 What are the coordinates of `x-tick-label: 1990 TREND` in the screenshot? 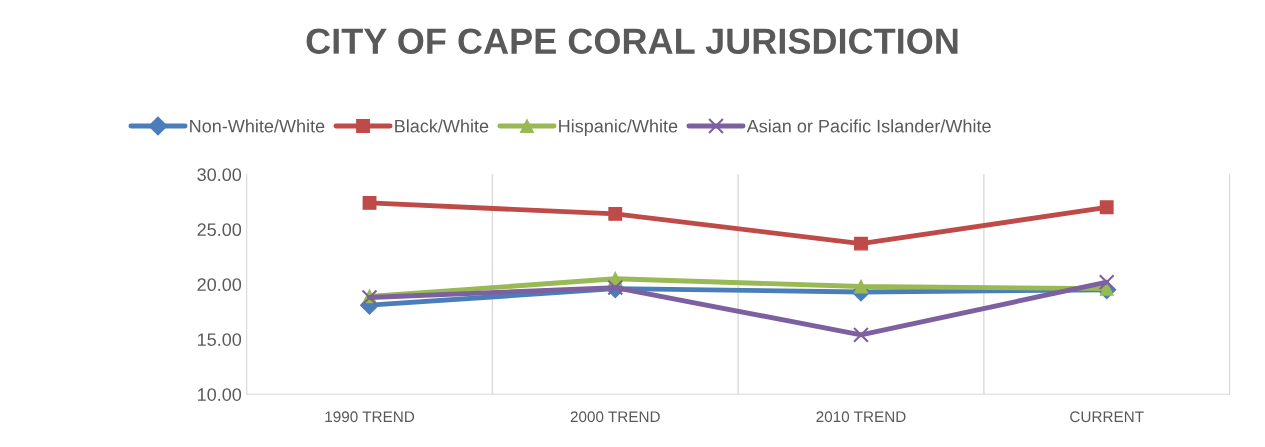 It's located at (370, 417).